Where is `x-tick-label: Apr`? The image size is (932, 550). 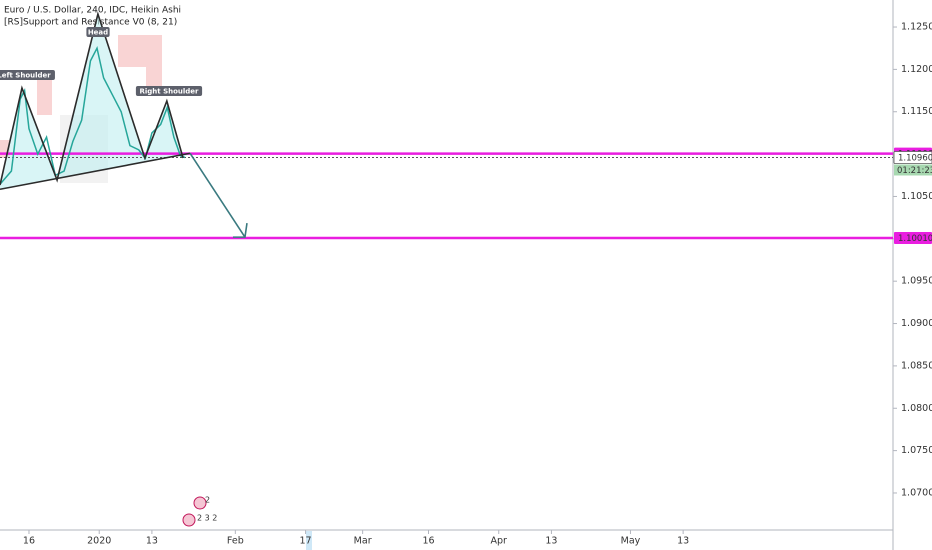 x-tick-label: Apr is located at coordinates (499, 541).